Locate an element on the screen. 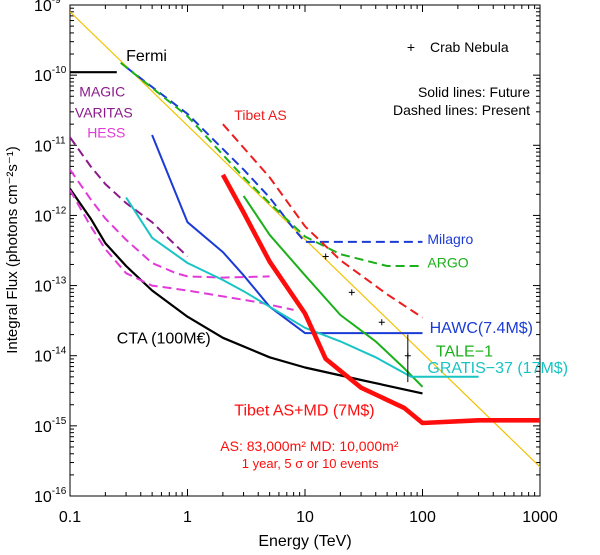  y-tick-label: 10-11 is located at coordinates (50, 145).